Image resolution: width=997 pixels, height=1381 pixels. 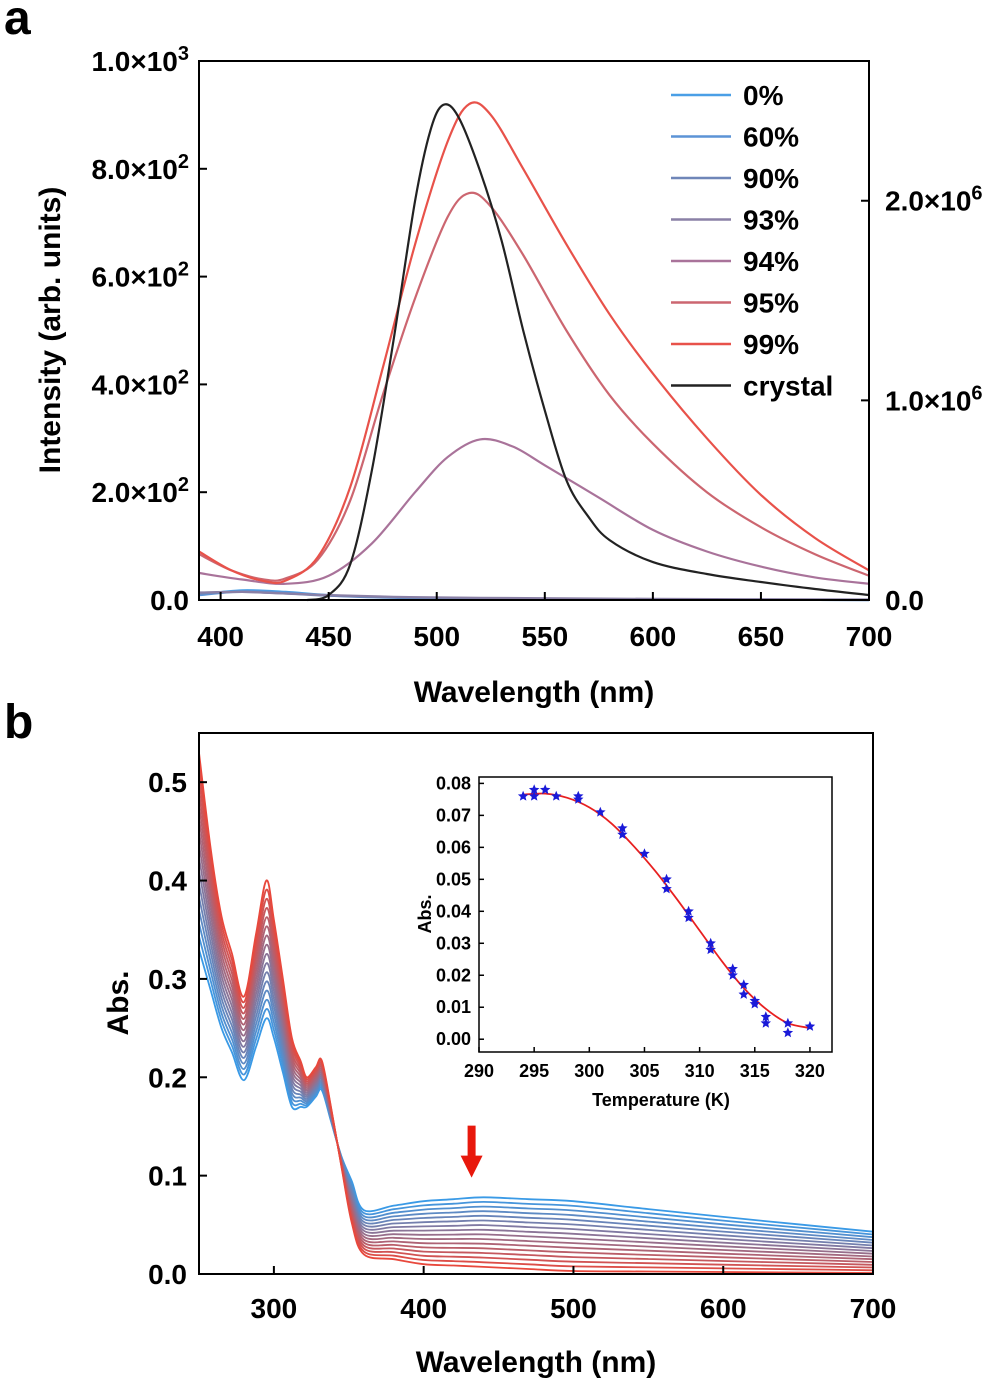 What do you see at coordinates (425, 913) in the screenshot?
I see `inset-y-axis-label: Abs.` at bounding box center [425, 913].